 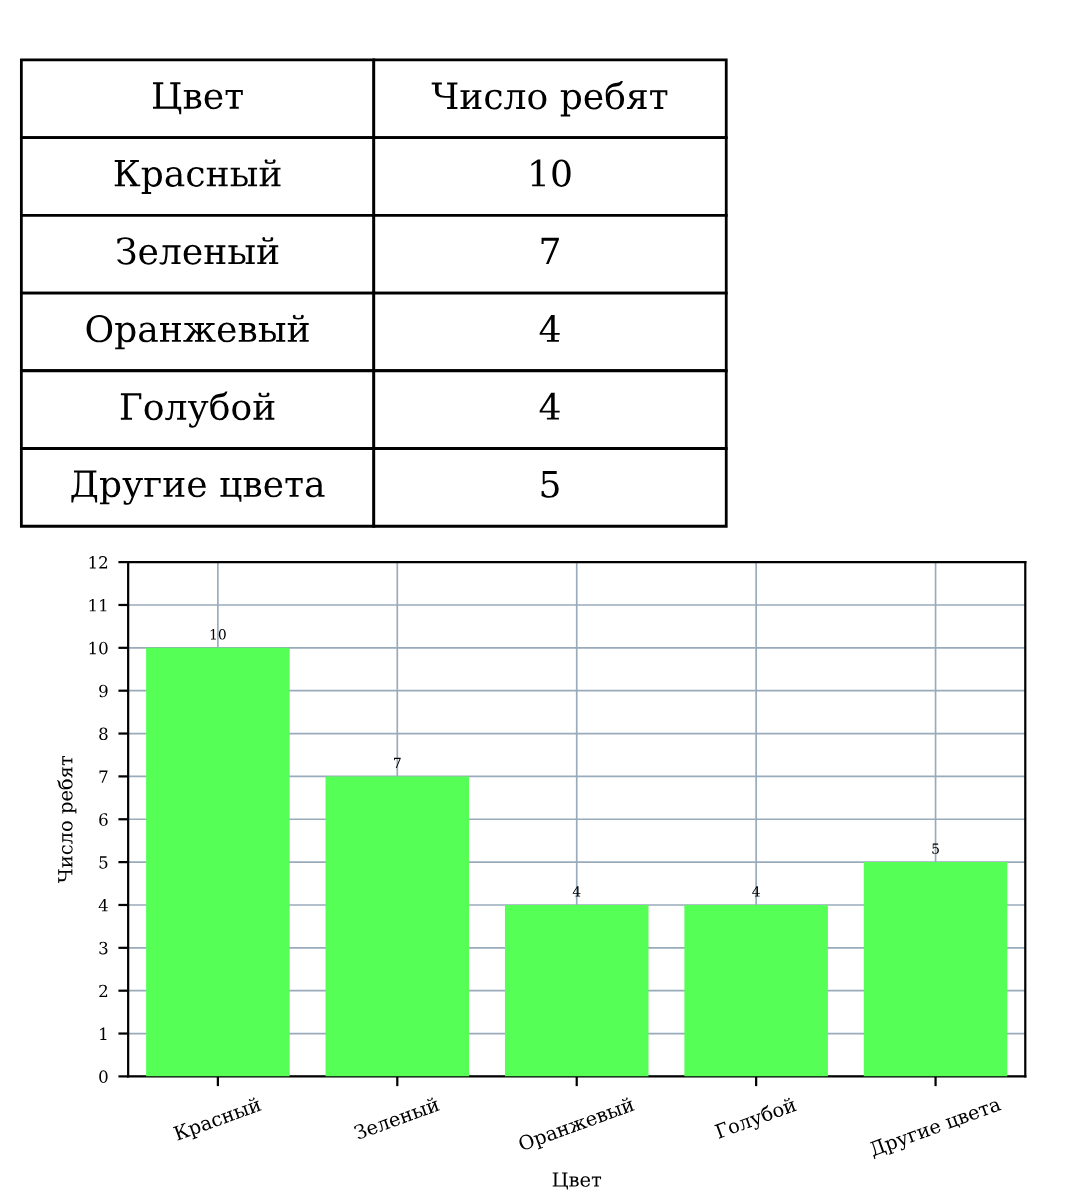 I want to click on y-tick-label: 5, so click(x=103, y=862).